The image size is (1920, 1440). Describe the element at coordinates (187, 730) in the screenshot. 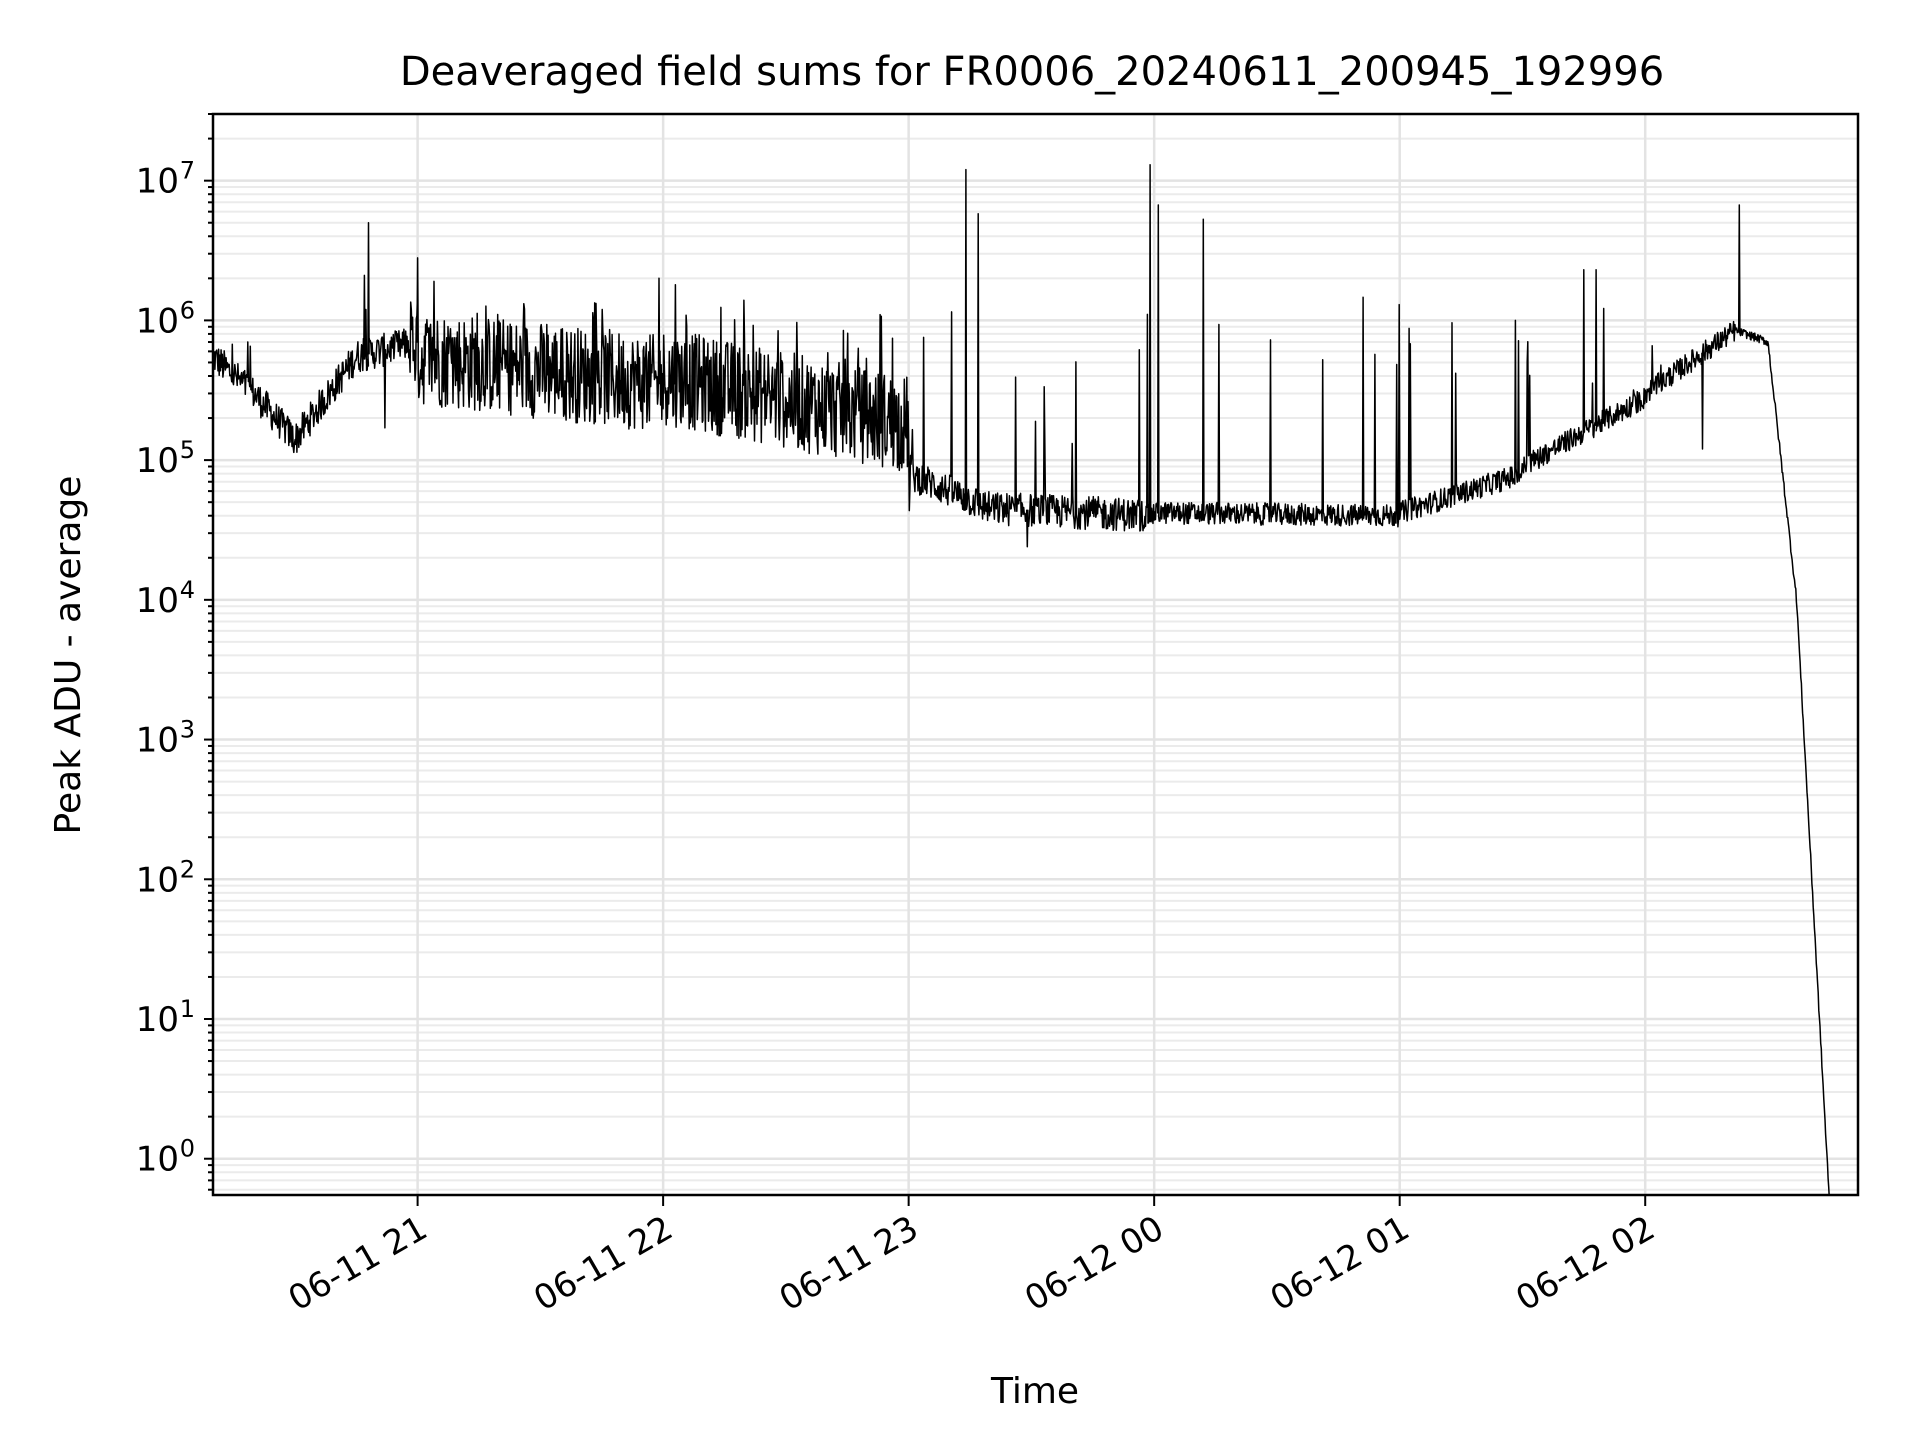

I see `y-tick-exponent: 3` at that location.